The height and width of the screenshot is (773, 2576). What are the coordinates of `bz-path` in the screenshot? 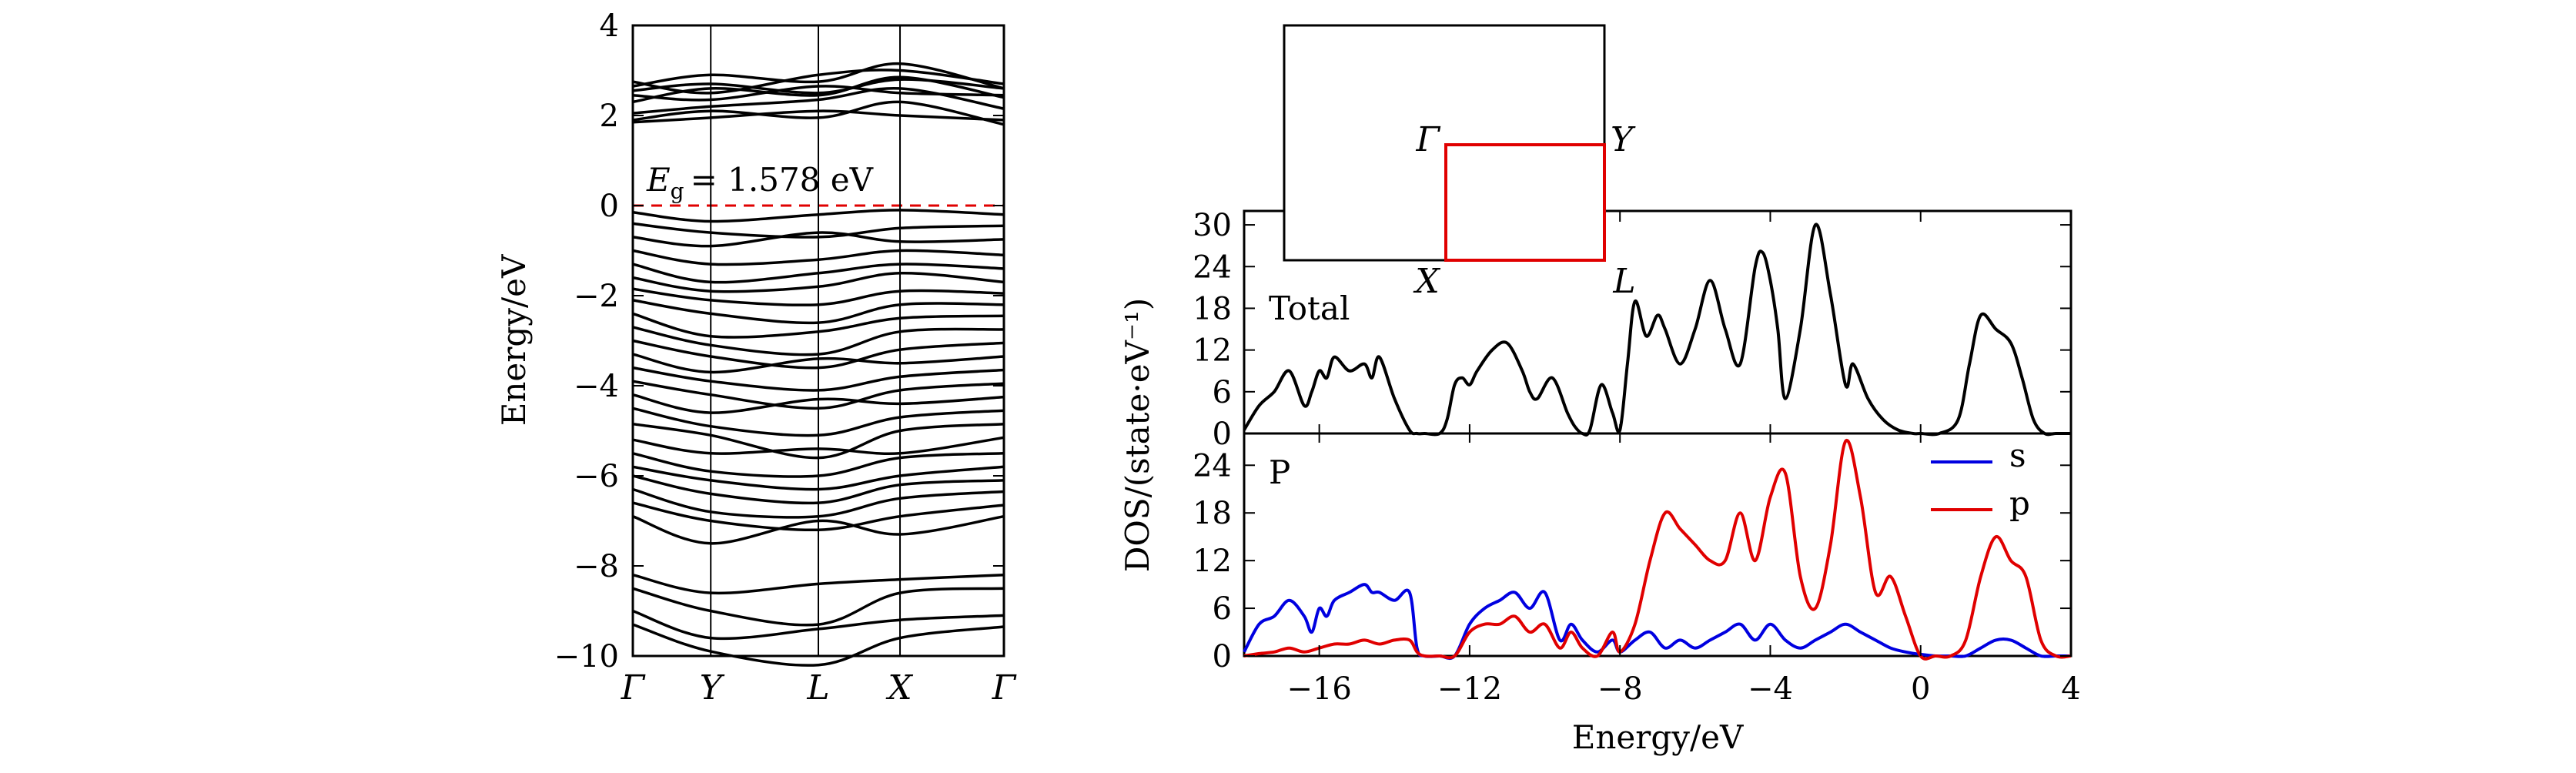 It's located at (1525, 202).